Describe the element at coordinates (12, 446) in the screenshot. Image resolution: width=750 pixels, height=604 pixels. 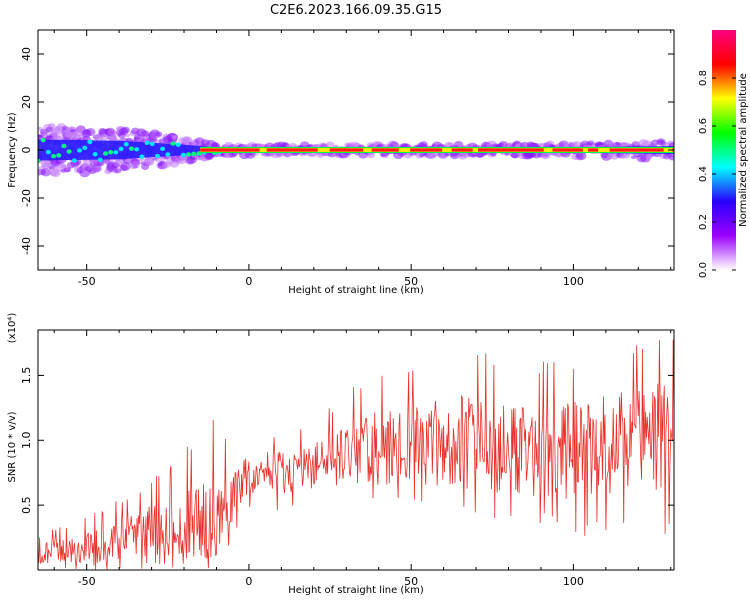
I see `snr-y-label: SNR (10 * v/v)` at that location.